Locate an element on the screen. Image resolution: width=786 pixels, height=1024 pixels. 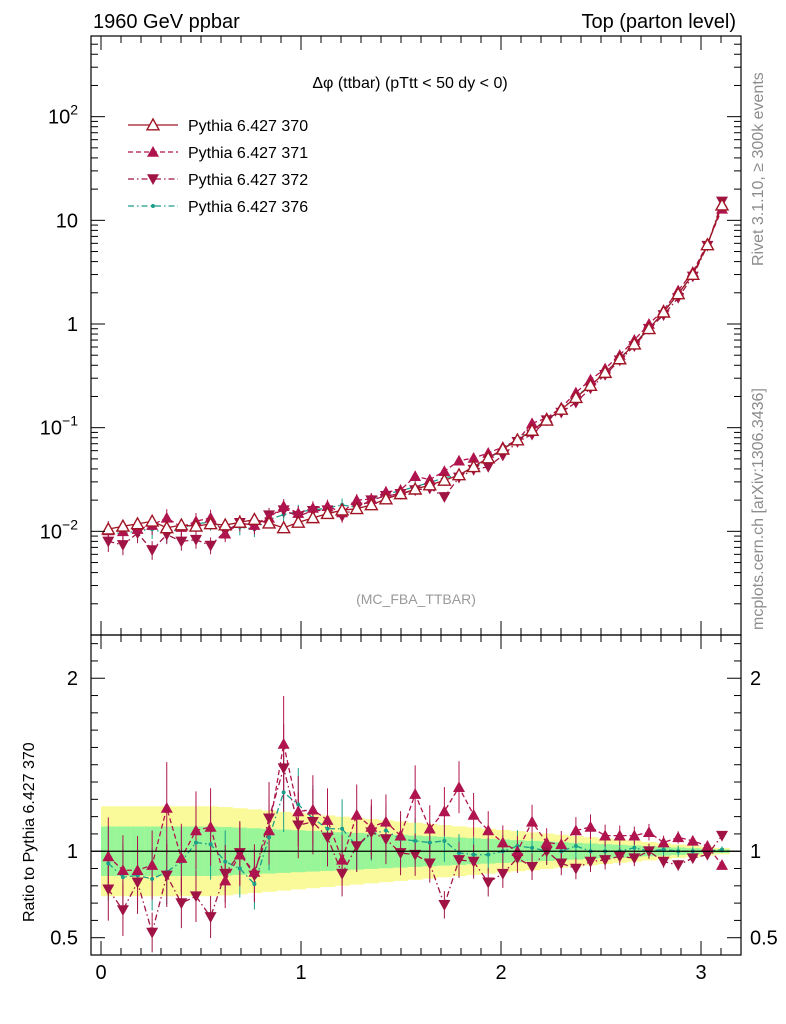
ratio-y-tick-label: 2 is located at coordinates (72, 679).